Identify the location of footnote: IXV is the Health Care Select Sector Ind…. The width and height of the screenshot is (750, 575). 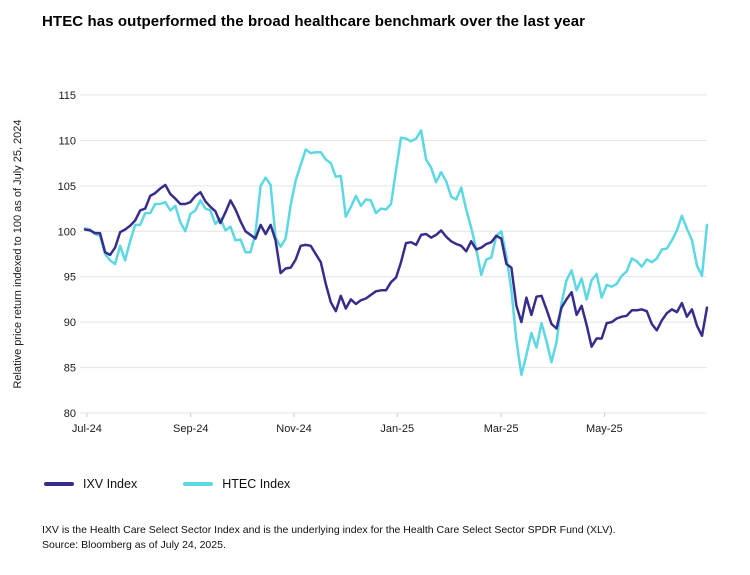
(387, 538).